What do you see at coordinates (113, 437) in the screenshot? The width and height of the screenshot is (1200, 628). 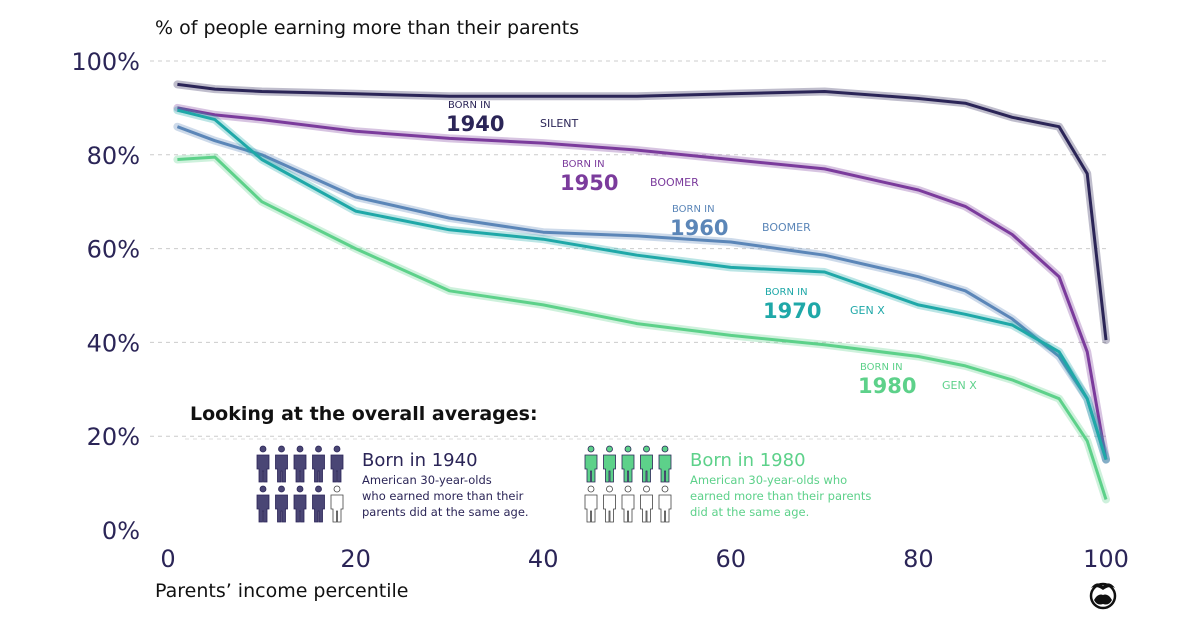 I see `y-tick-label: 20%` at bounding box center [113, 437].